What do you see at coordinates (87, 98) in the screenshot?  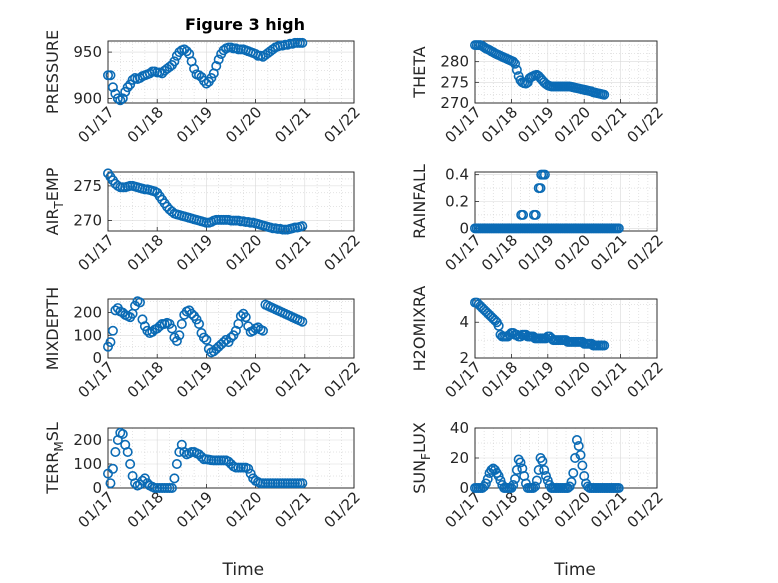 I see `y-tick-label: 900` at bounding box center [87, 98].